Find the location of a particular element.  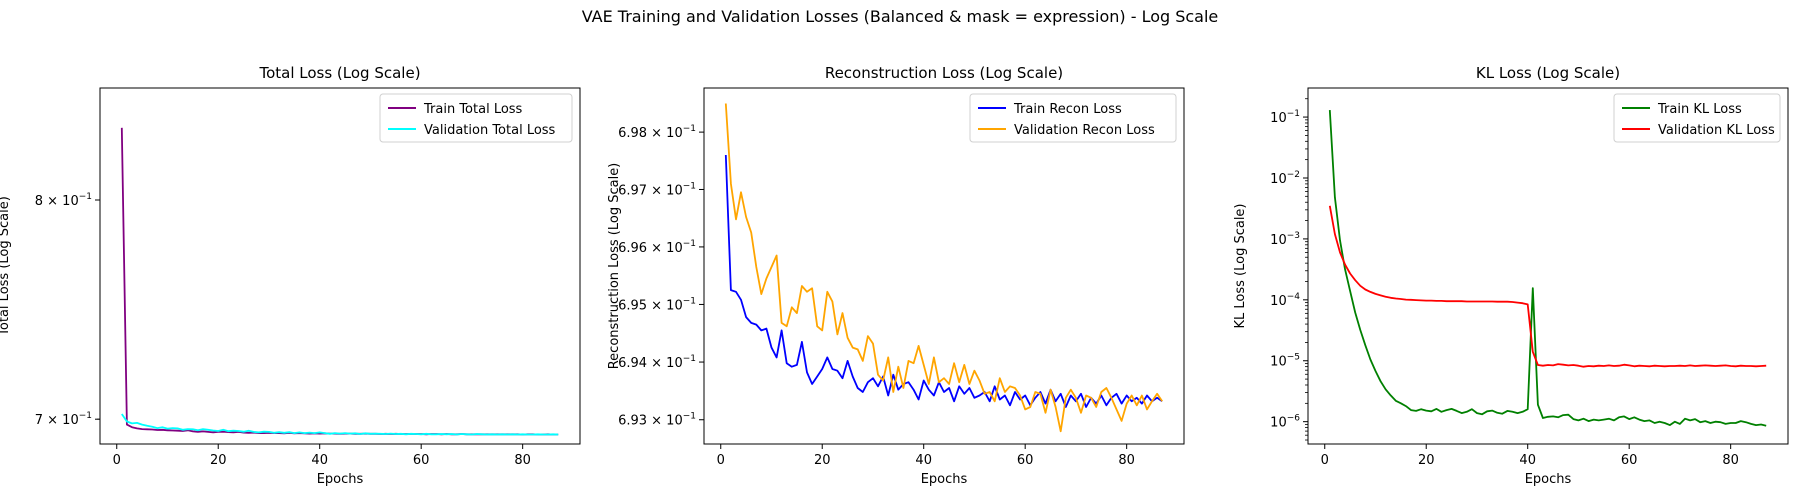

legend-label-1: Train Recon Loss is located at coordinates (1067, 109).